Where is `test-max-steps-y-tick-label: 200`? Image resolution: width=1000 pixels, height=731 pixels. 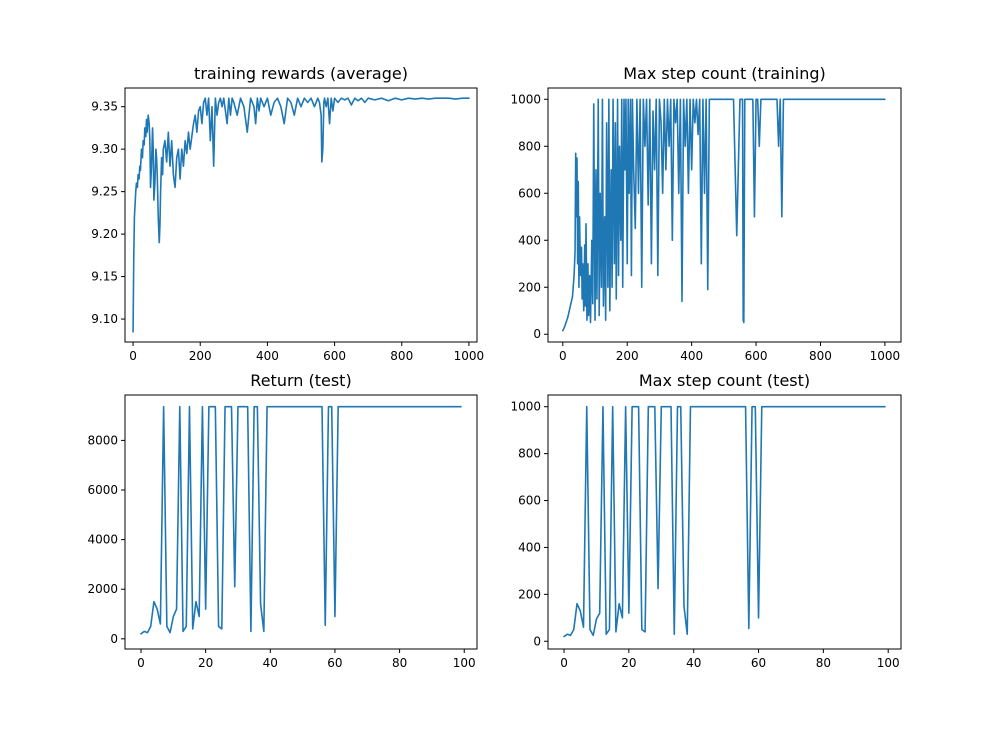
test-max-steps-y-tick-label: 200 is located at coordinates (529, 594).